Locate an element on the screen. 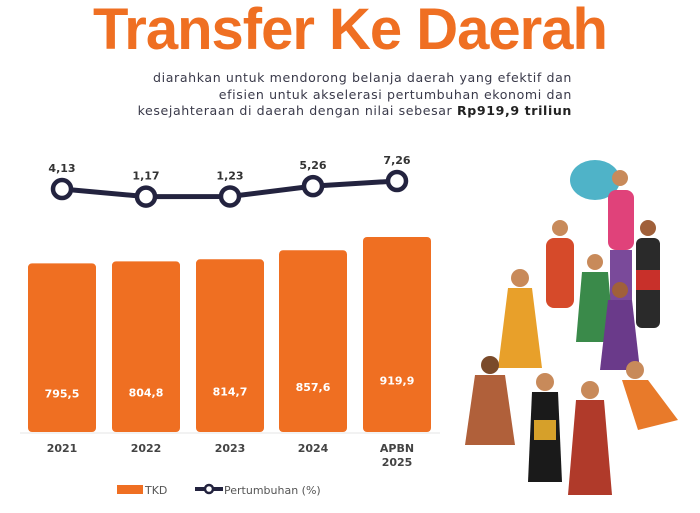 This screenshot has height=513, width=700. bar-value-label: 919,9 is located at coordinates (397, 380).